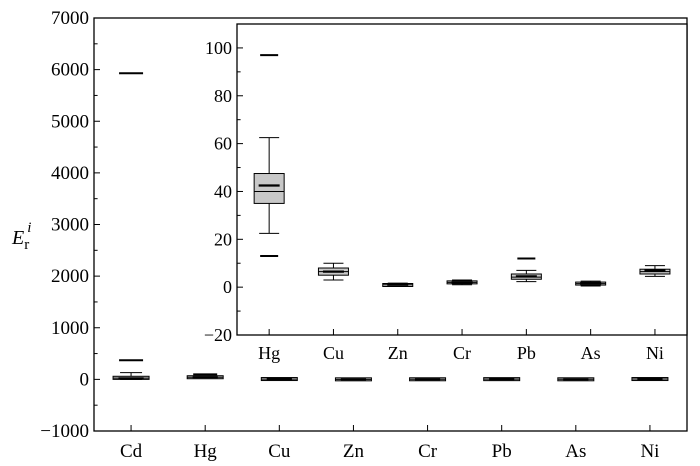  I want to click on main-y-tick-label: 6000, so click(70, 70).